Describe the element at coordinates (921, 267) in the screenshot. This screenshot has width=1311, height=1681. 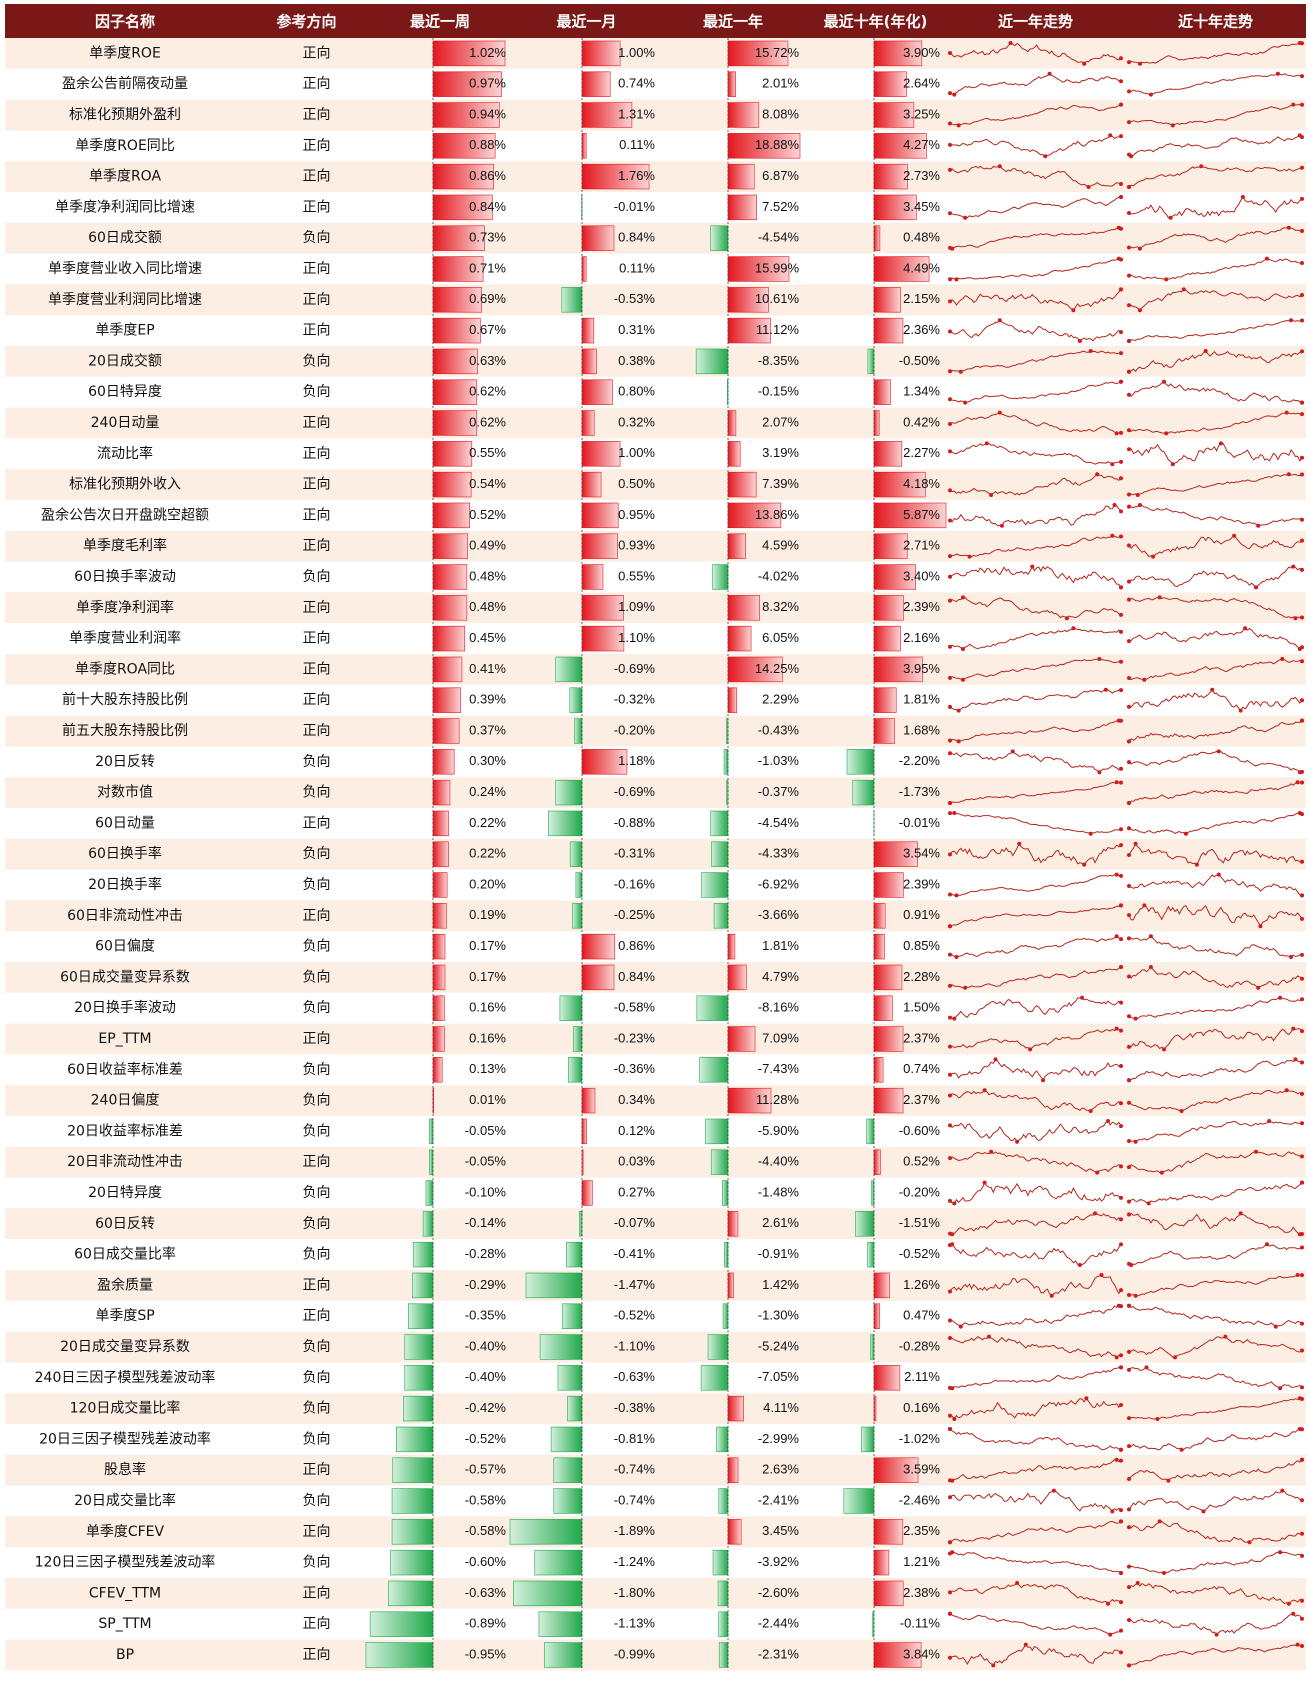
I see `value: 4.49%` at that location.